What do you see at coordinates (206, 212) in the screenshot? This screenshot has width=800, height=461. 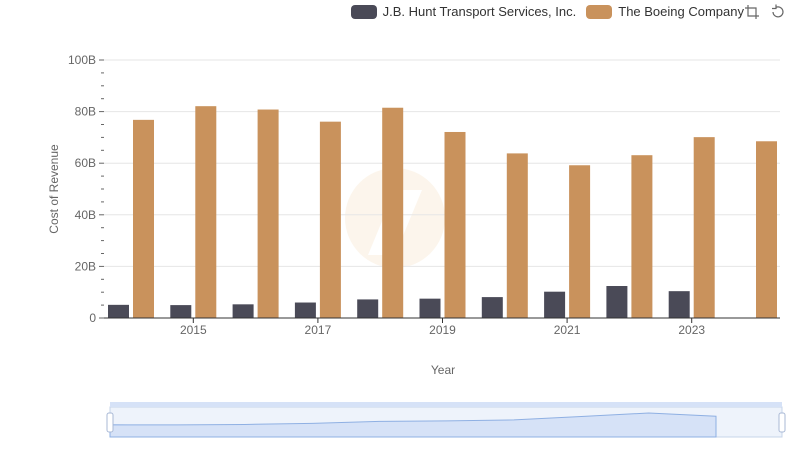 I see `bar-boeing-2015` at bounding box center [206, 212].